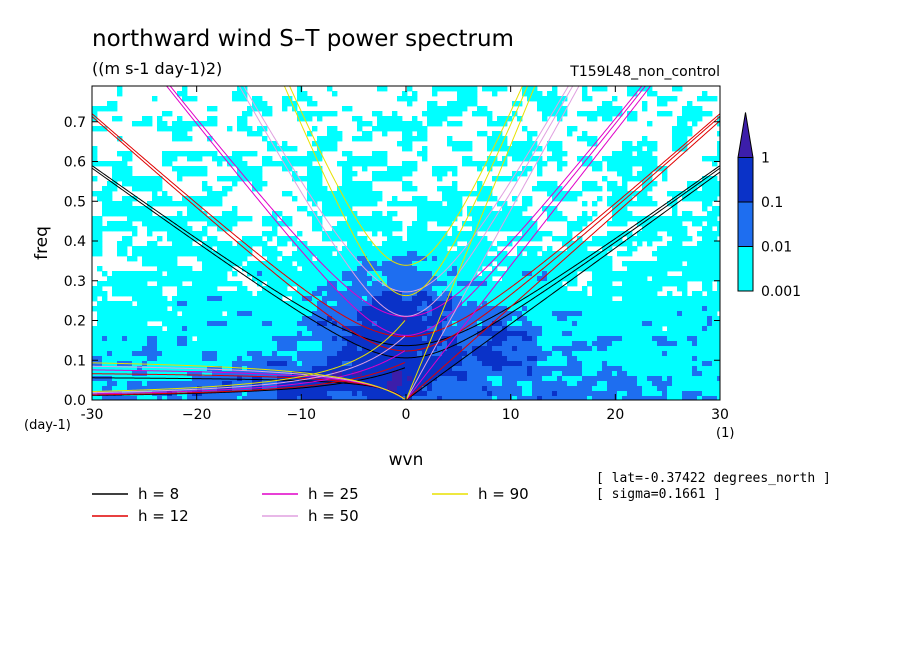 This screenshot has width=904, height=654. Describe the element at coordinates (765, 159) in the screenshot. I see `colorbar-label: 1` at that location.